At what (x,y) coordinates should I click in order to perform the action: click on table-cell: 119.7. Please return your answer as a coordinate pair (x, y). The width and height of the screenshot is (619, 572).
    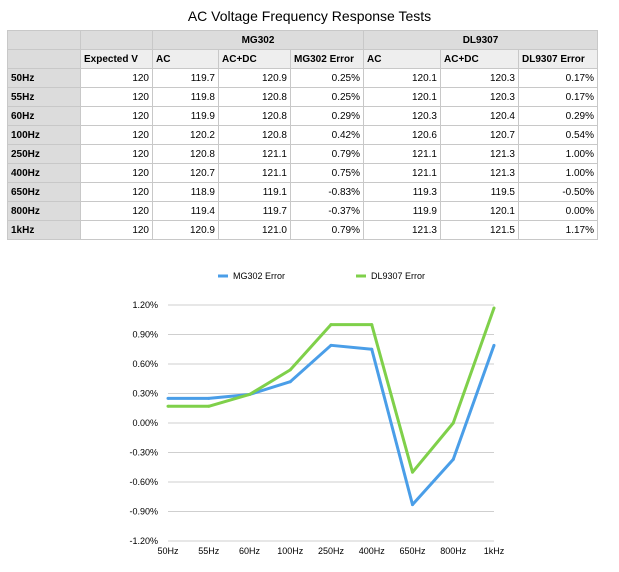
    Looking at the image, I should click on (185, 78).